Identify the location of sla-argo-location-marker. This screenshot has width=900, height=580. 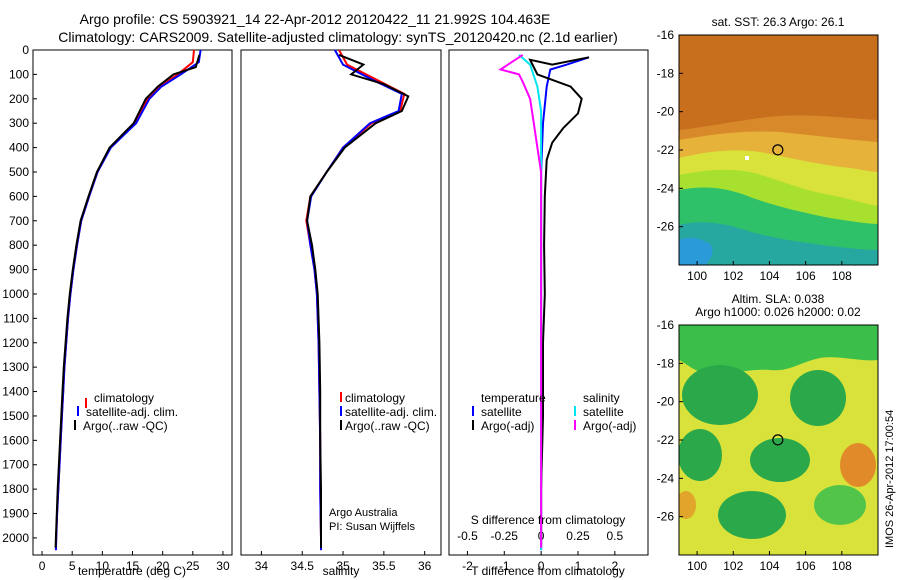
(778, 440).